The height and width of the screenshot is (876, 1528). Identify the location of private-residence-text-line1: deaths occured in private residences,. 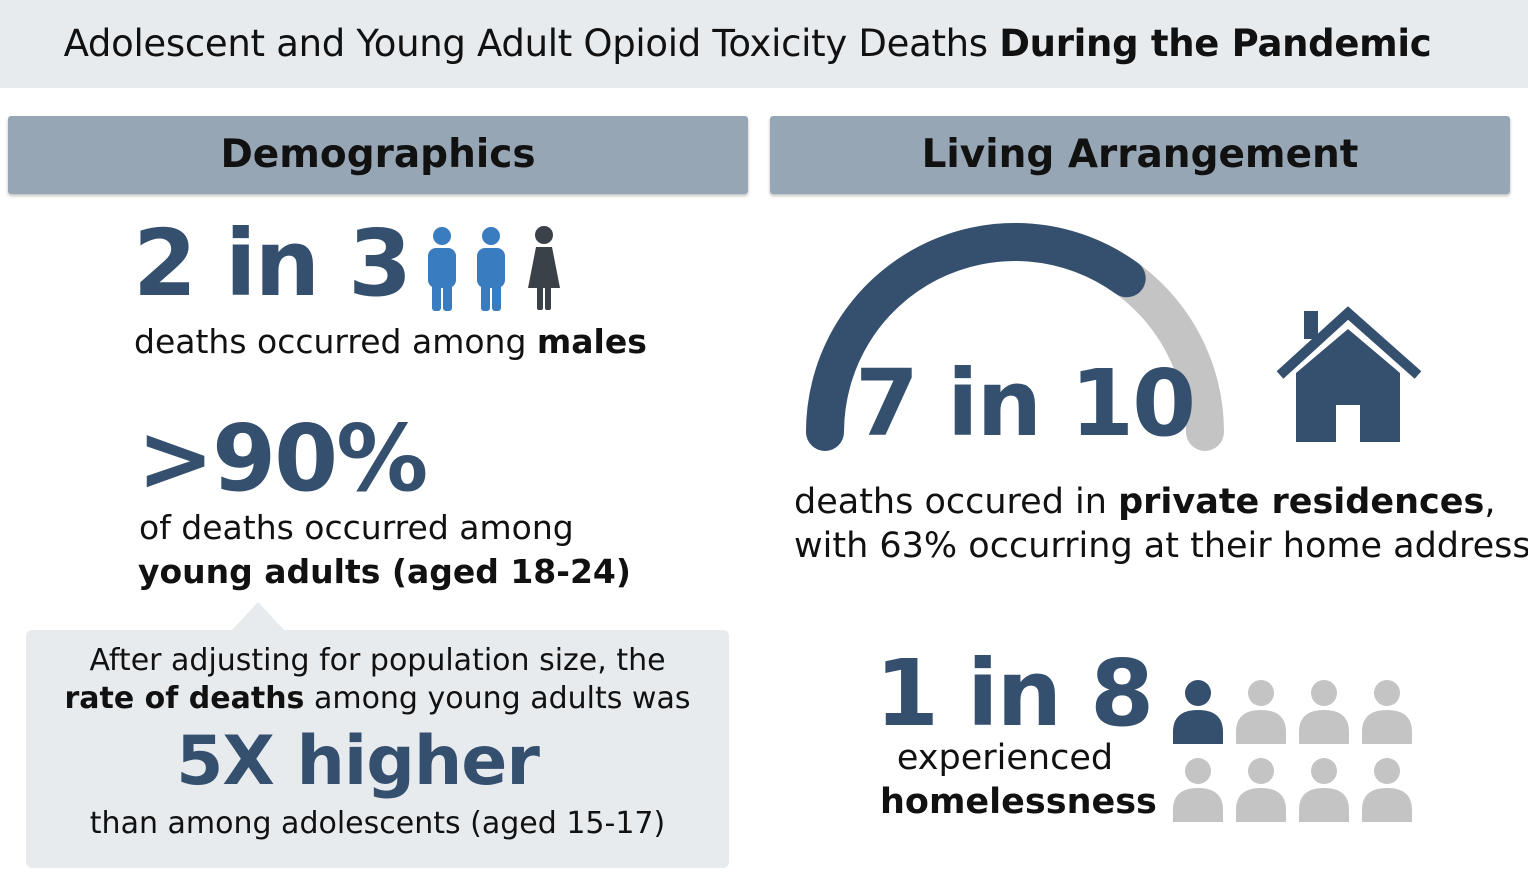
(1144, 502).